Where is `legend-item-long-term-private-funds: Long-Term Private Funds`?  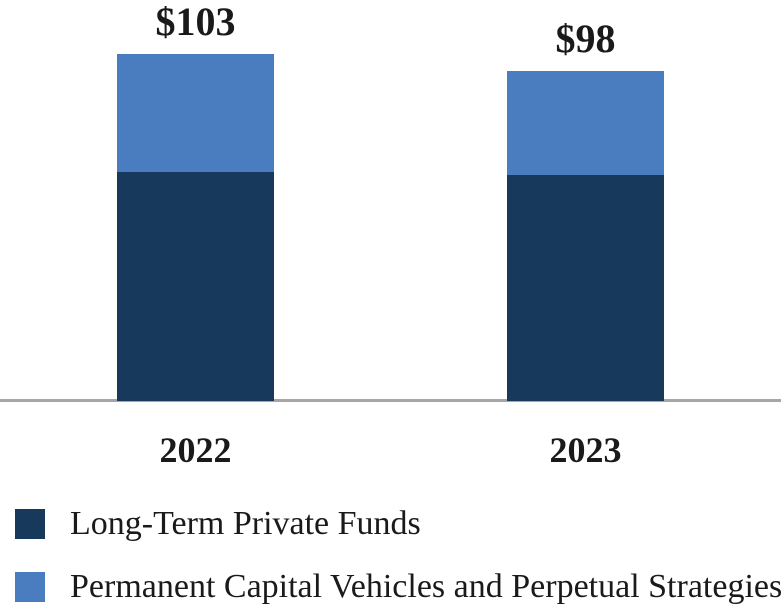
legend-item-long-term-private-funds: Long-Term Private Funds is located at coordinates (398, 524).